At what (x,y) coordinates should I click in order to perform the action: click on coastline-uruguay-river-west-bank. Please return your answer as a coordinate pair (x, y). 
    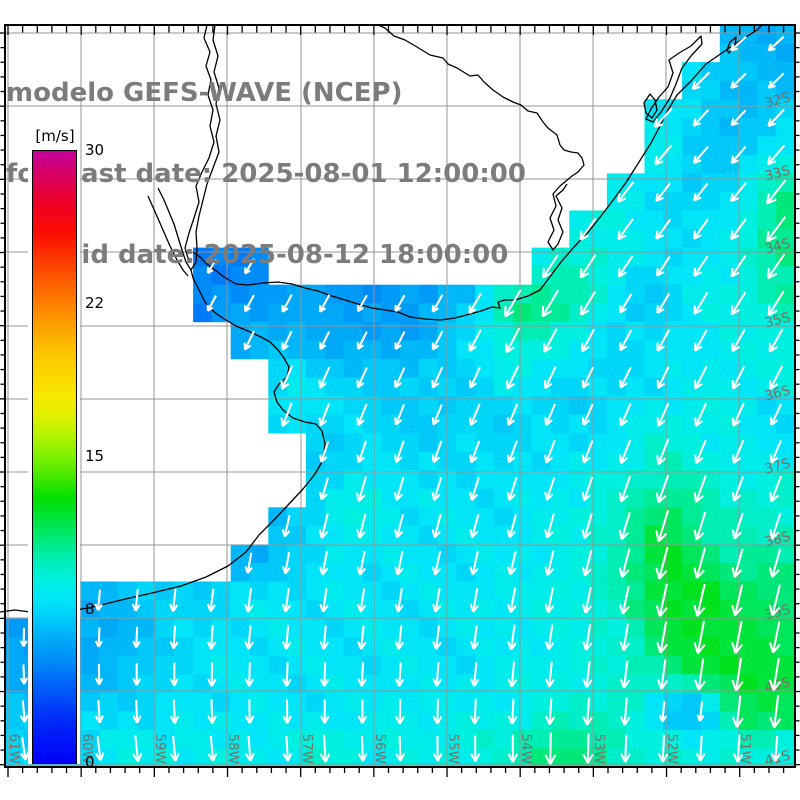
    Looking at the image, I should click on (199, 142).